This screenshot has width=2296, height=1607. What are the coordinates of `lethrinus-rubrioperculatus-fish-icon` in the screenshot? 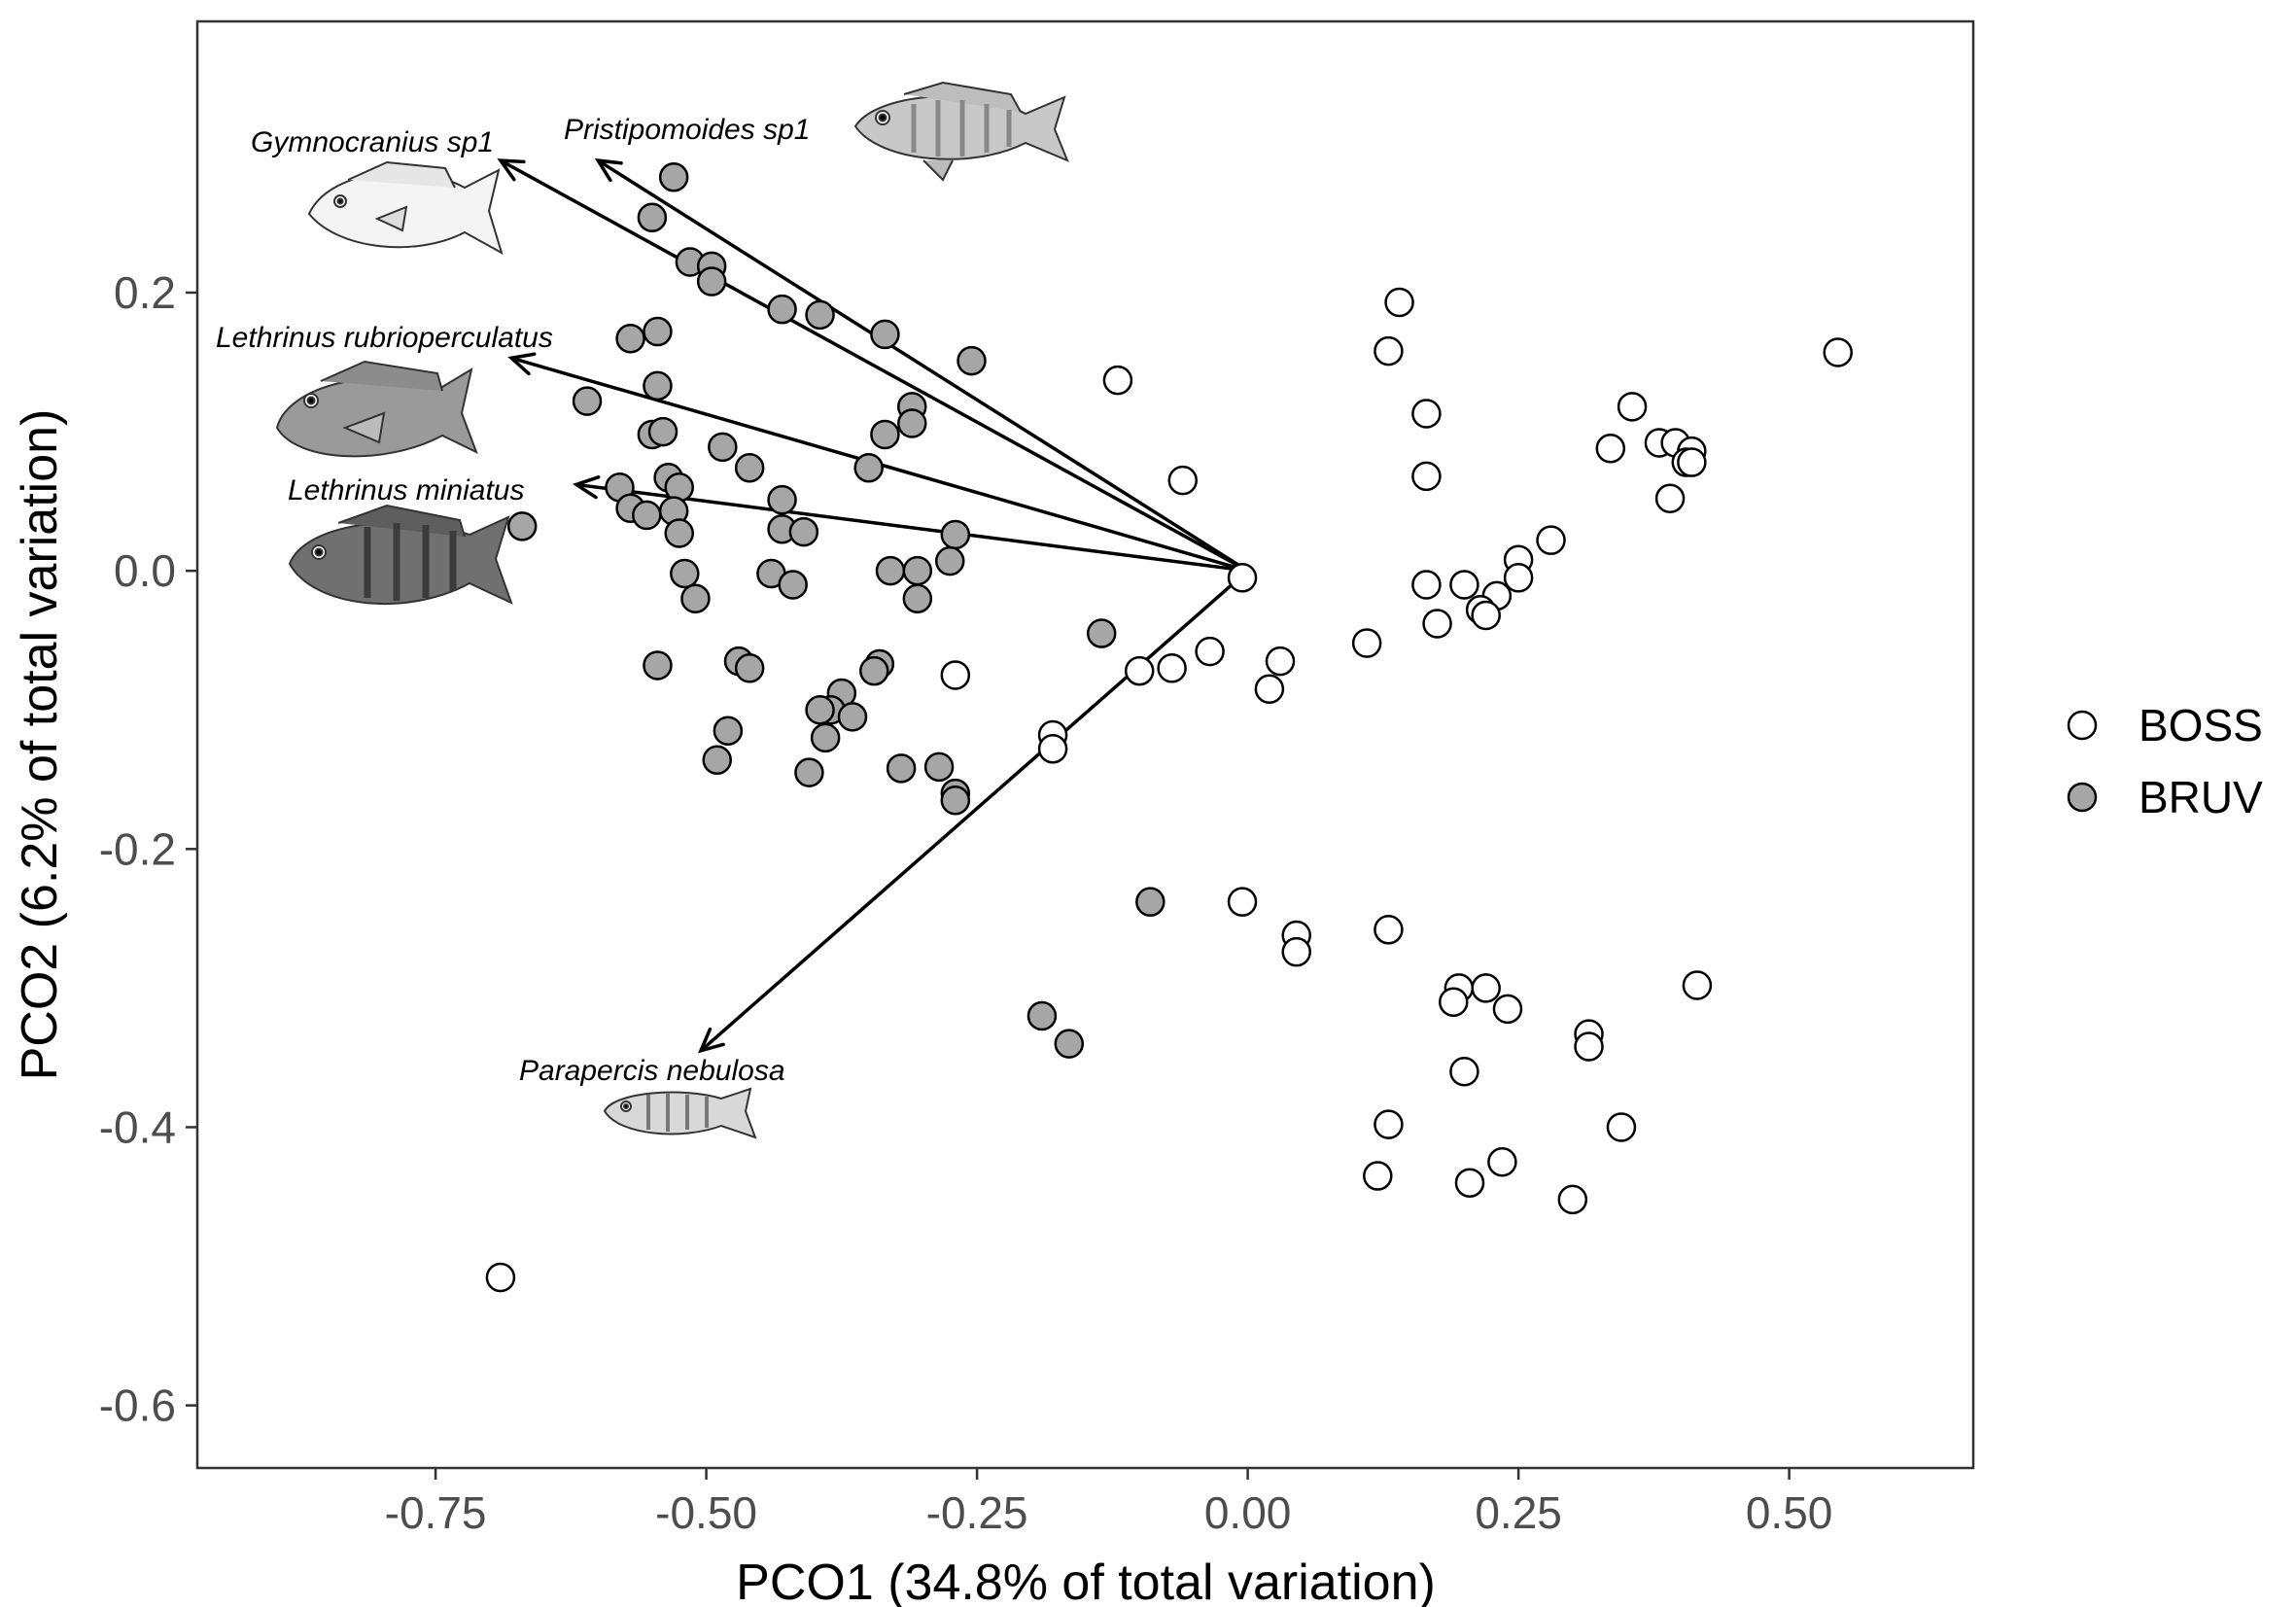 It's located at (376, 409).